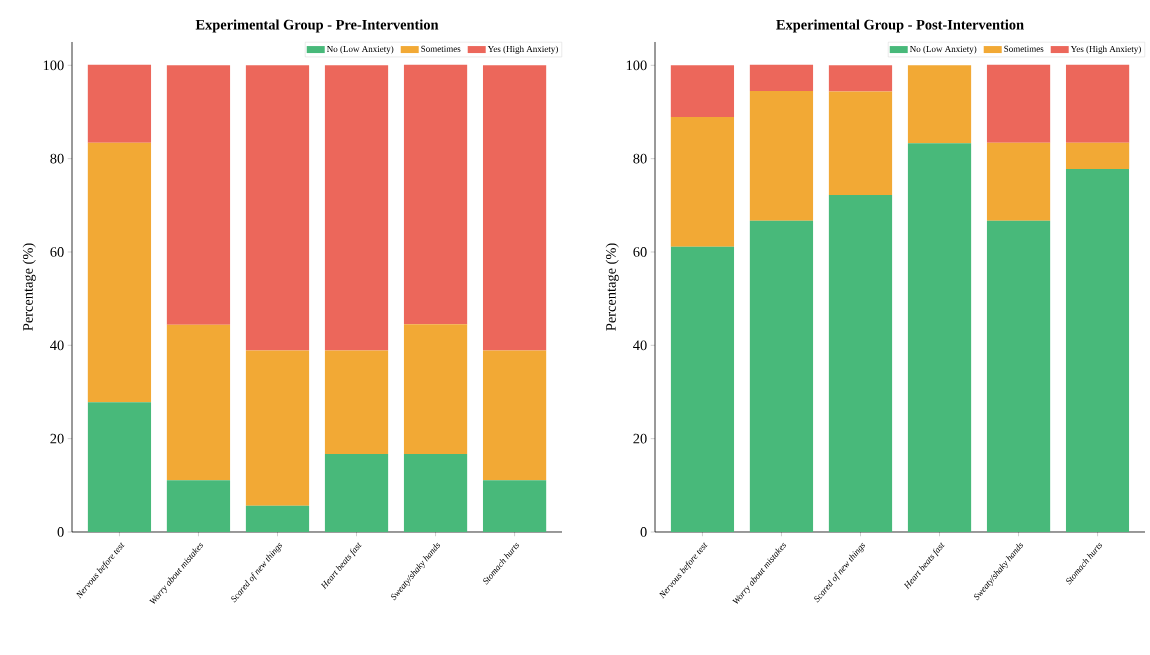 This screenshot has height=655, width=1150. I want to click on chart-title: Experimental Group - Pre-Intervention, so click(317, 26).